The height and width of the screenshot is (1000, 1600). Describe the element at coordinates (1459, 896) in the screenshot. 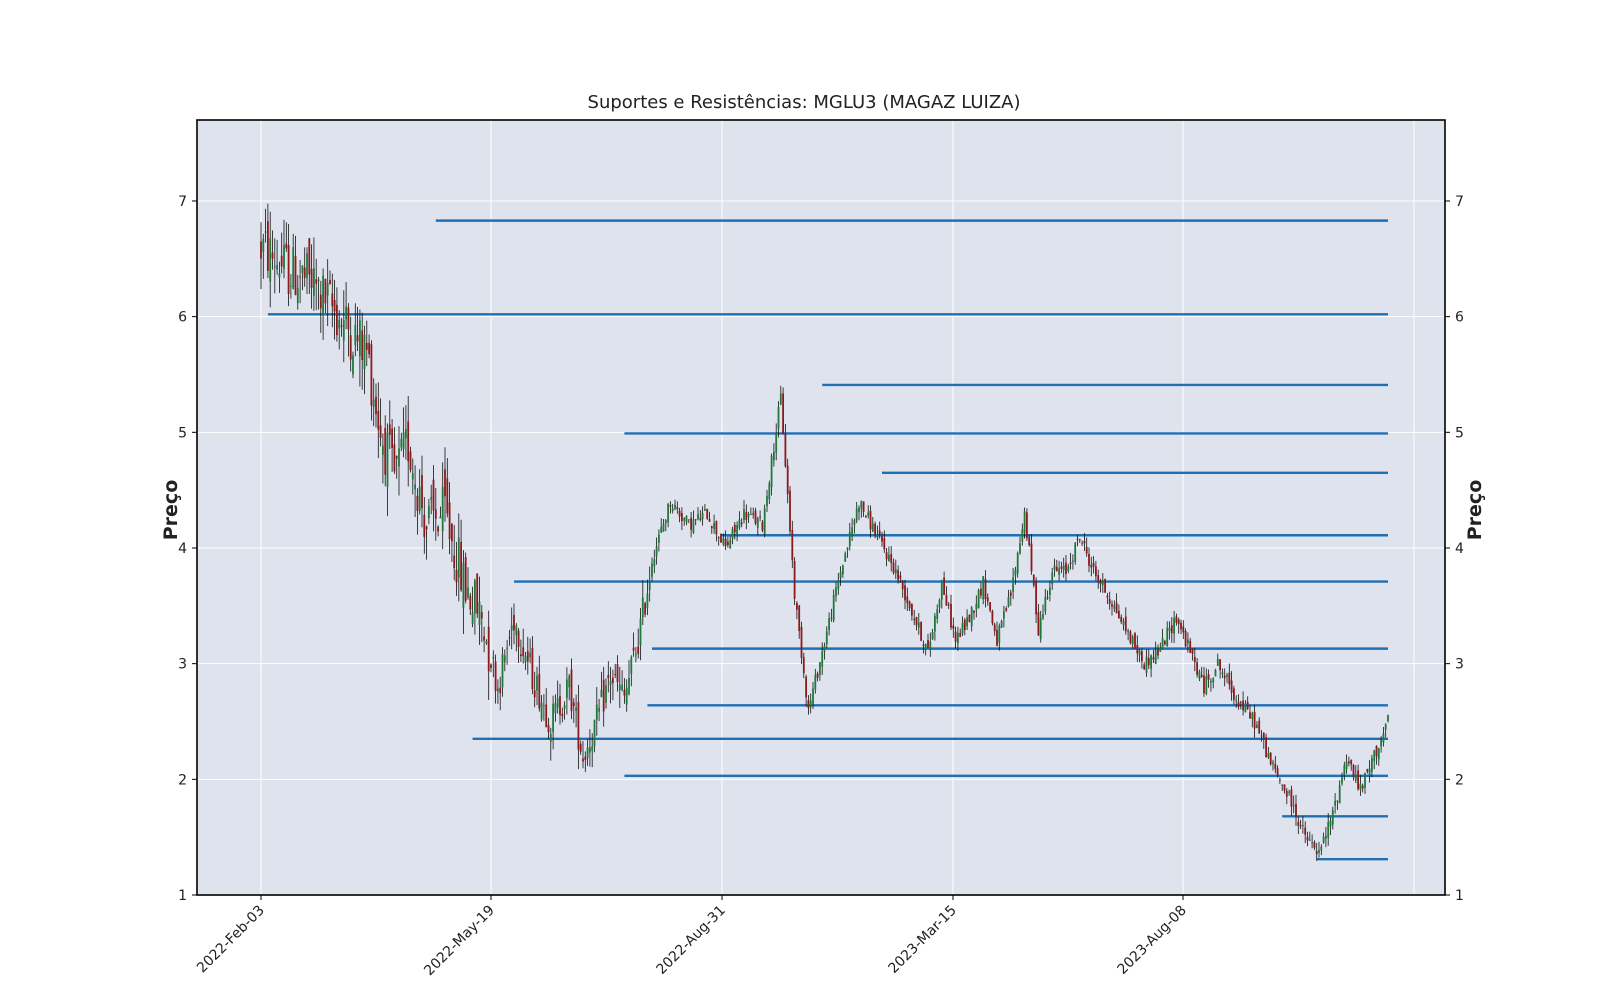

I see `y-tick-label: 1` at that location.